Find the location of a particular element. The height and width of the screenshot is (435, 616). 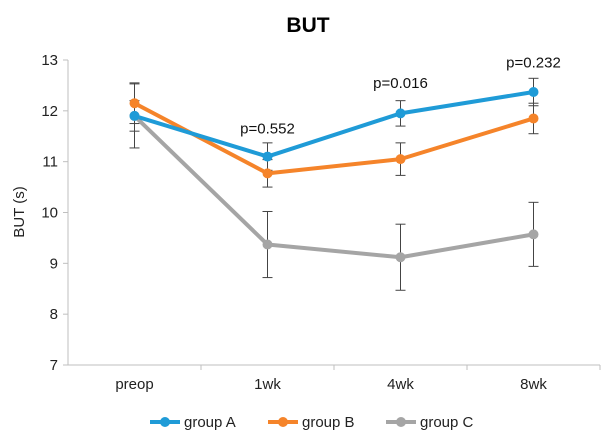

y-tick-label: 9 is located at coordinates (54, 263).